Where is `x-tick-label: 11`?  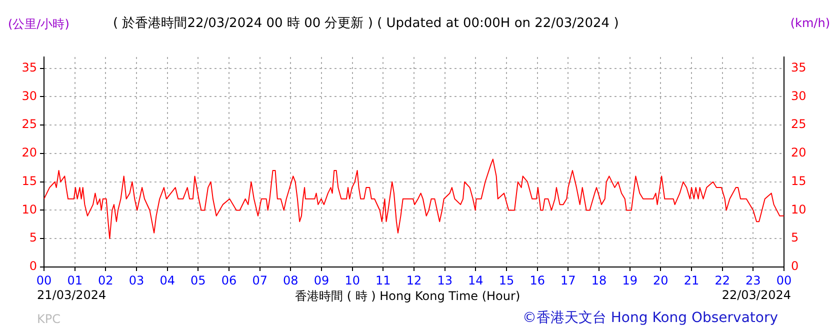 x-tick-label: 11 is located at coordinates (383, 280).